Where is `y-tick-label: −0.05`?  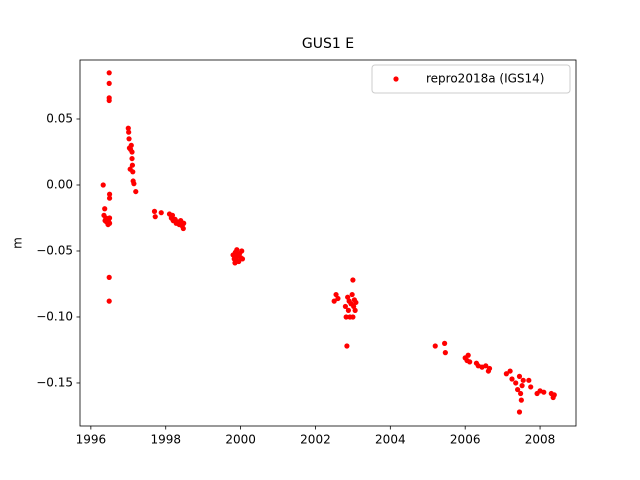
y-tick-label: −0.05 is located at coordinates (54, 250).